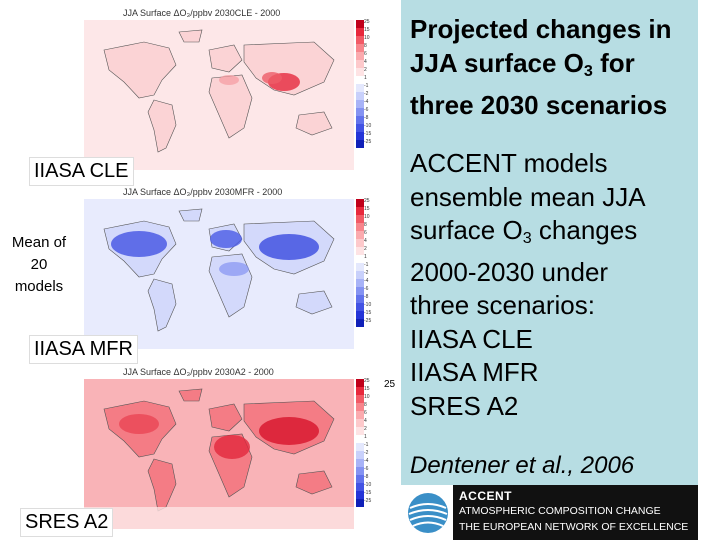 This screenshot has width=720, height=540. I want to click on world-map-a2, so click(219, 454).